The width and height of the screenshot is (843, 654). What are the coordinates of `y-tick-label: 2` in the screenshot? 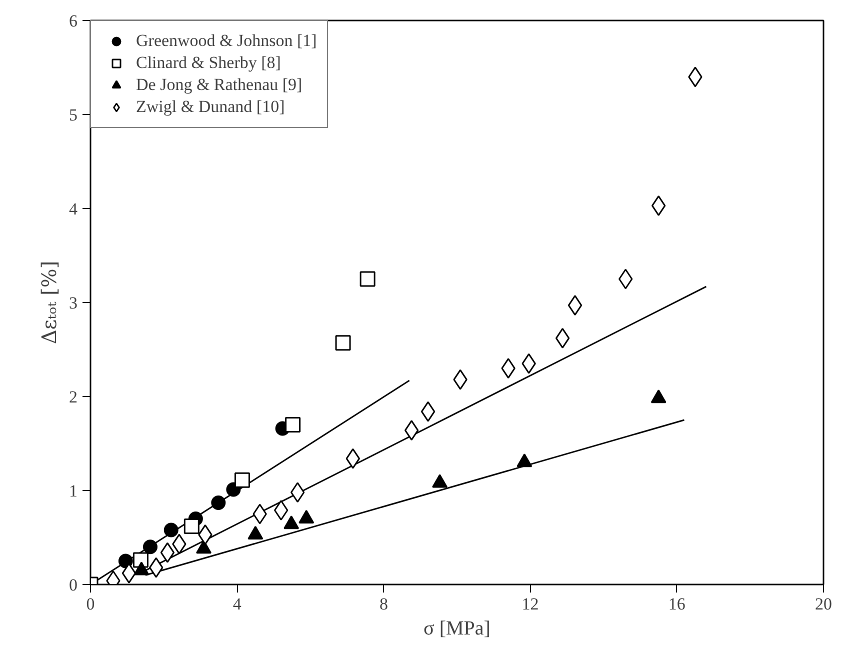 It's located at (73, 397).